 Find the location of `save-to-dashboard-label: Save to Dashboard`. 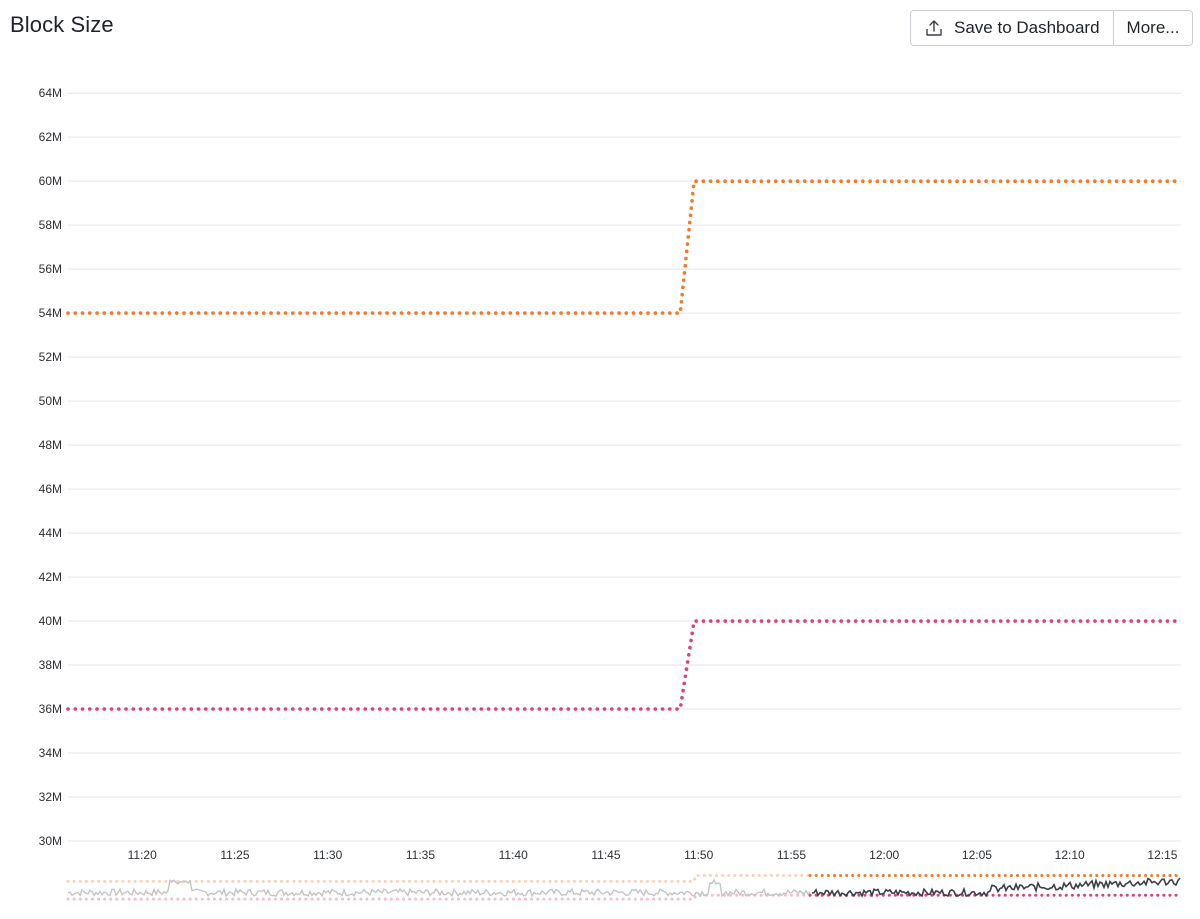

save-to-dashboard-label: Save to Dashboard is located at coordinates (1027, 27).